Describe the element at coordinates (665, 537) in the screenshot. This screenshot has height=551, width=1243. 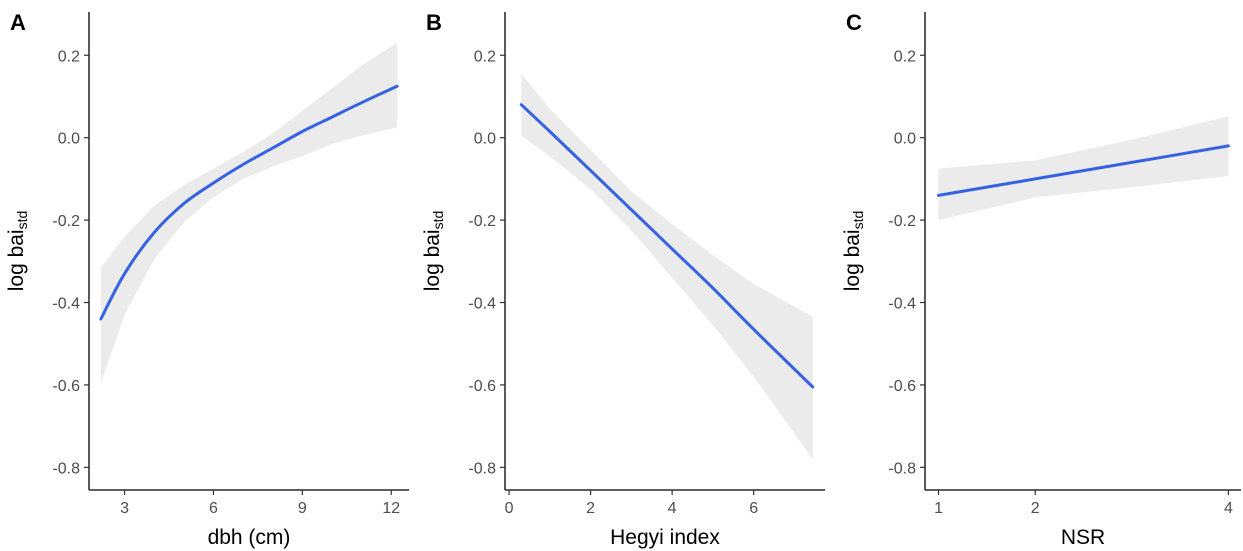
I see `x-axis-title: Hegyi index` at that location.